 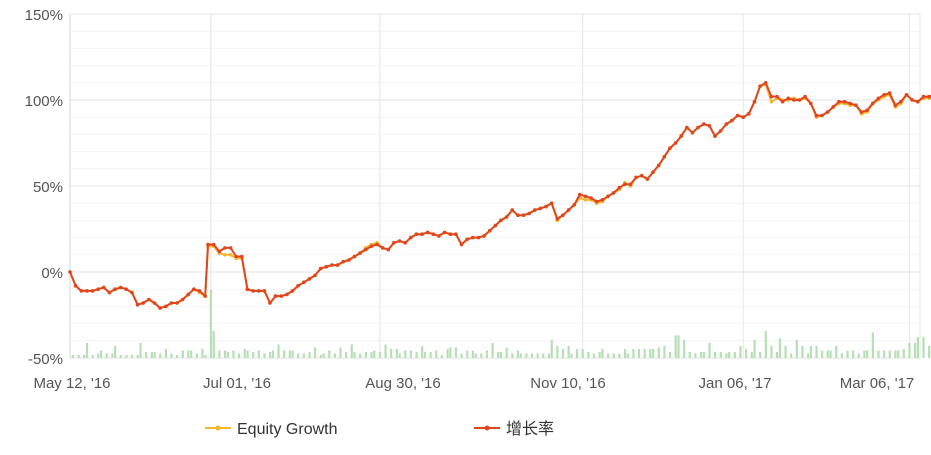 I want to click on legend: Equity Growth 增长率, so click(x=379, y=429).